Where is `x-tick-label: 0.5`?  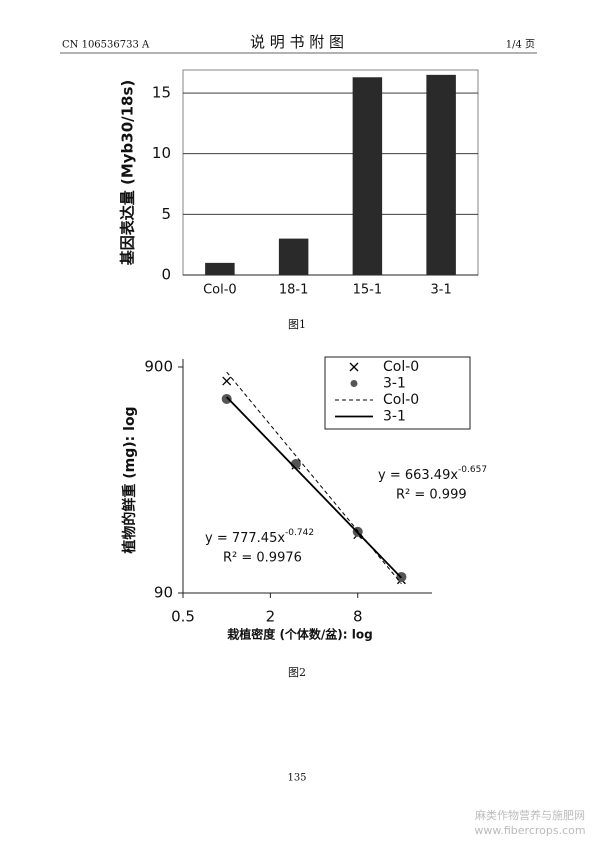
x-tick-label: 0.5 is located at coordinates (183, 617).